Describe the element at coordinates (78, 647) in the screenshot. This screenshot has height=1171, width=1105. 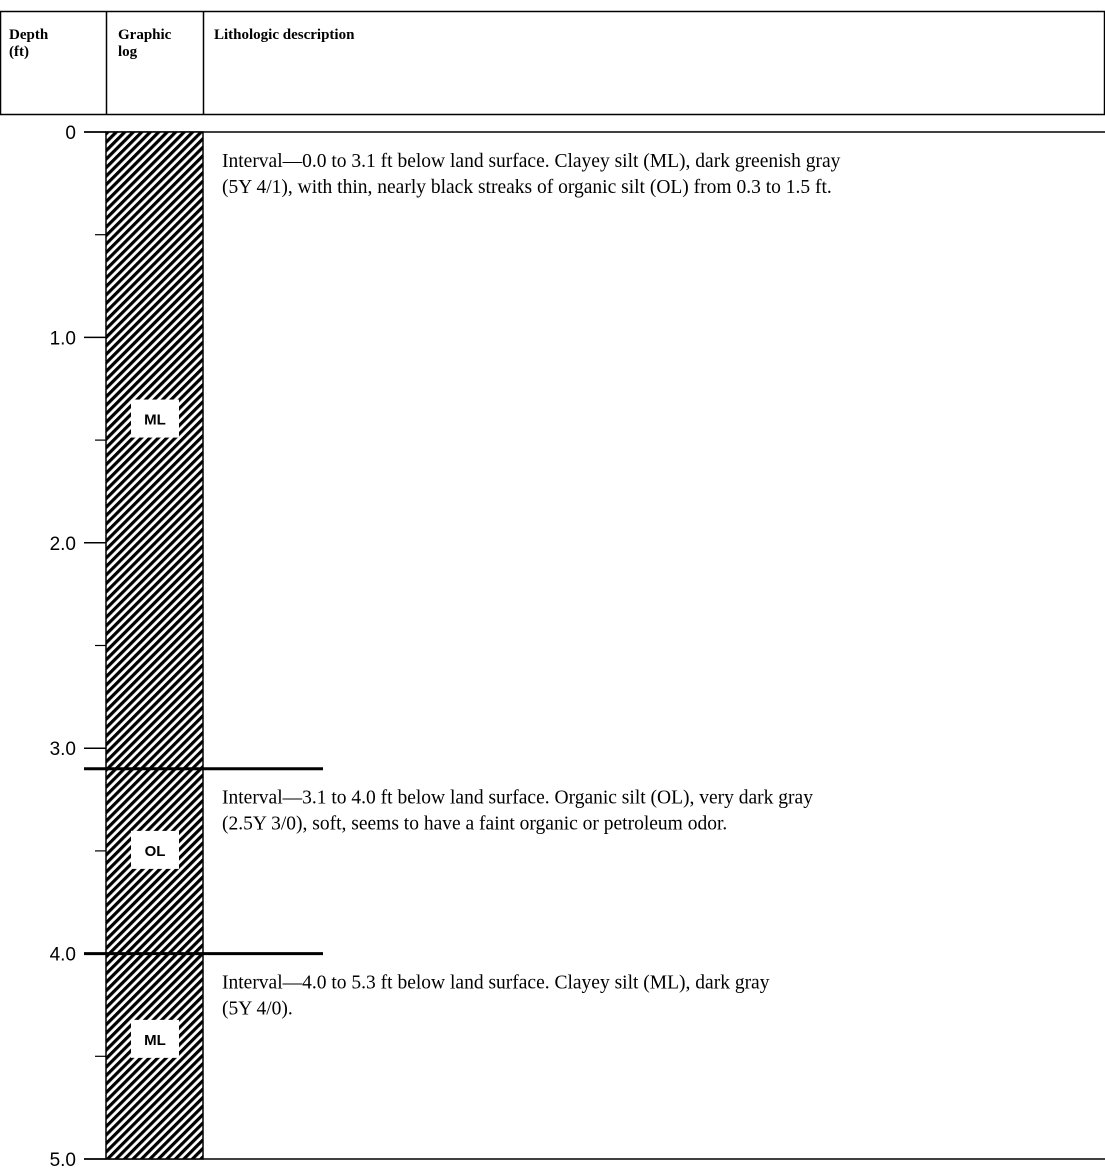
I see `depth-axis: 0 1.0 2.0 3.0 4.0 5.0` at that location.